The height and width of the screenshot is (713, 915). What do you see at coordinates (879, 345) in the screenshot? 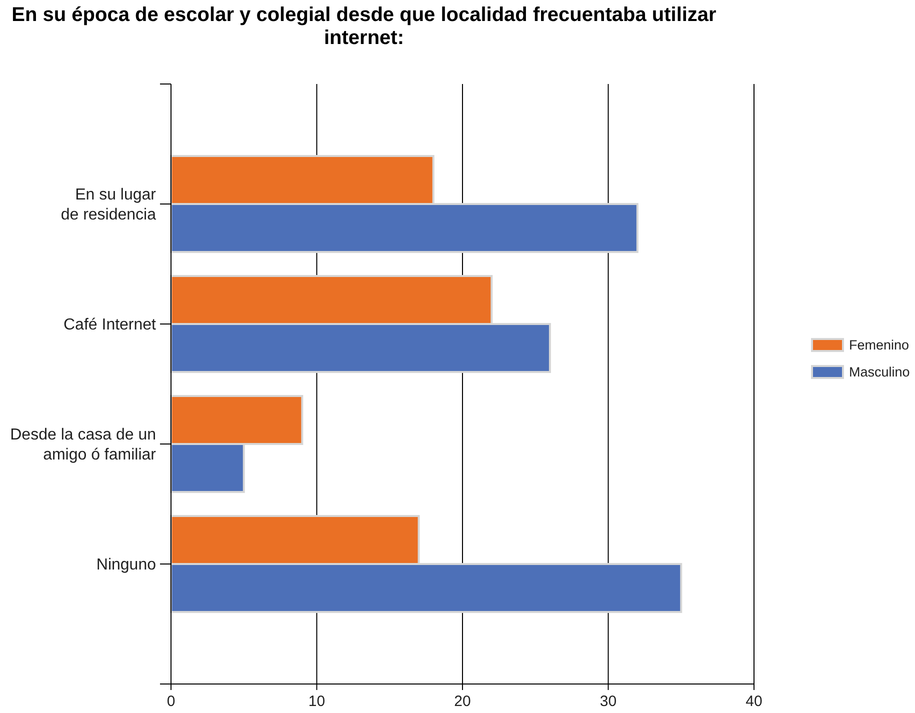
I see `legend-label: Femenino` at bounding box center [879, 345].